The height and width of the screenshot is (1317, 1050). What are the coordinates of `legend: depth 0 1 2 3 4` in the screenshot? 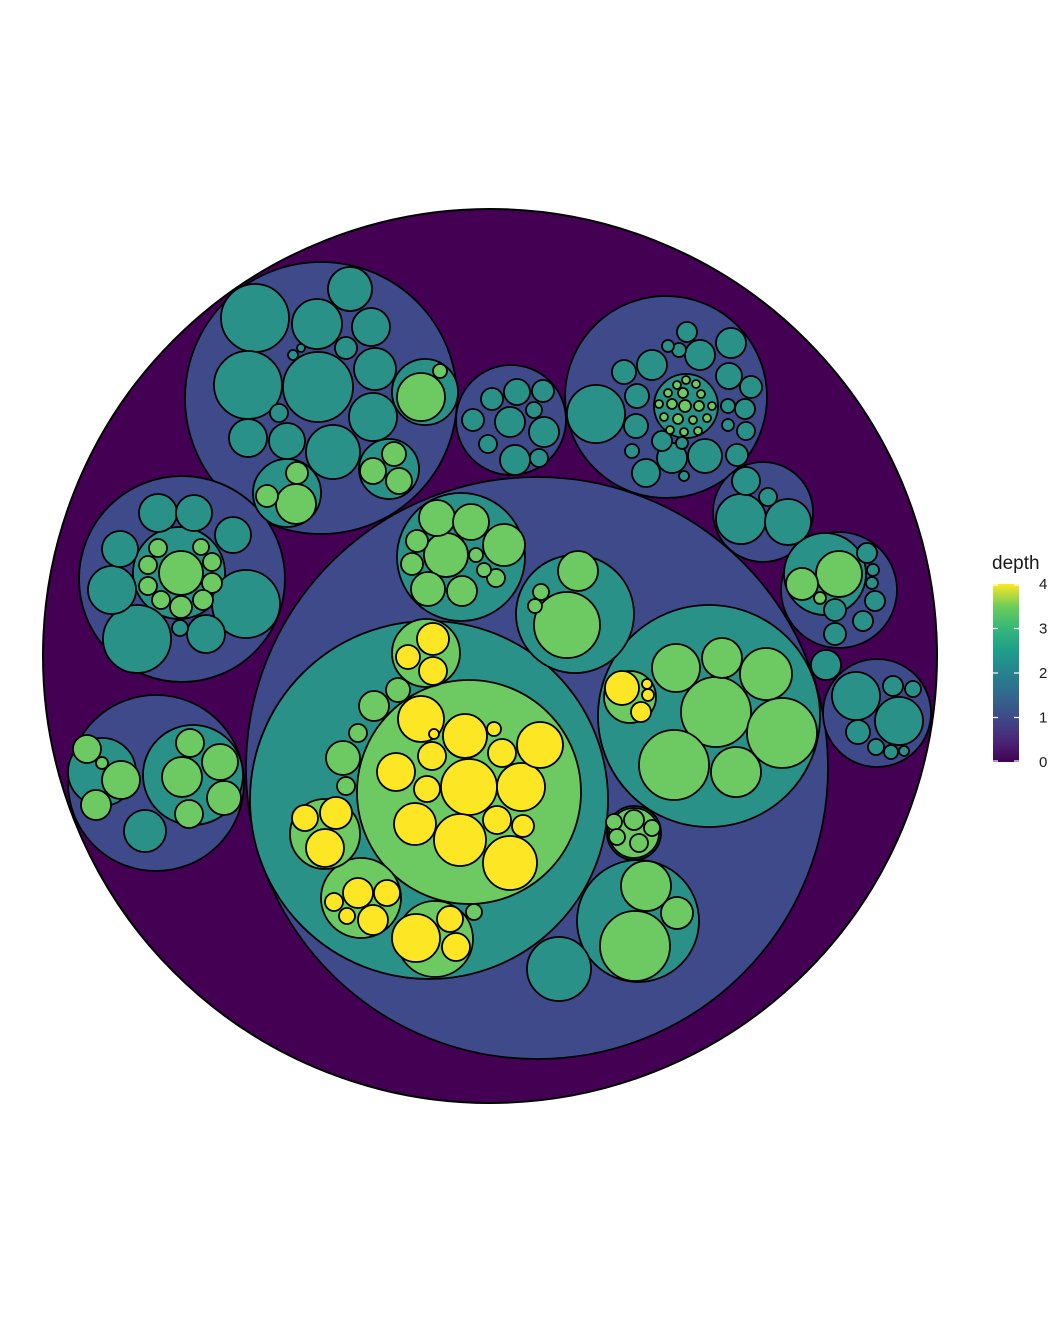 It's located at (1019, 662).